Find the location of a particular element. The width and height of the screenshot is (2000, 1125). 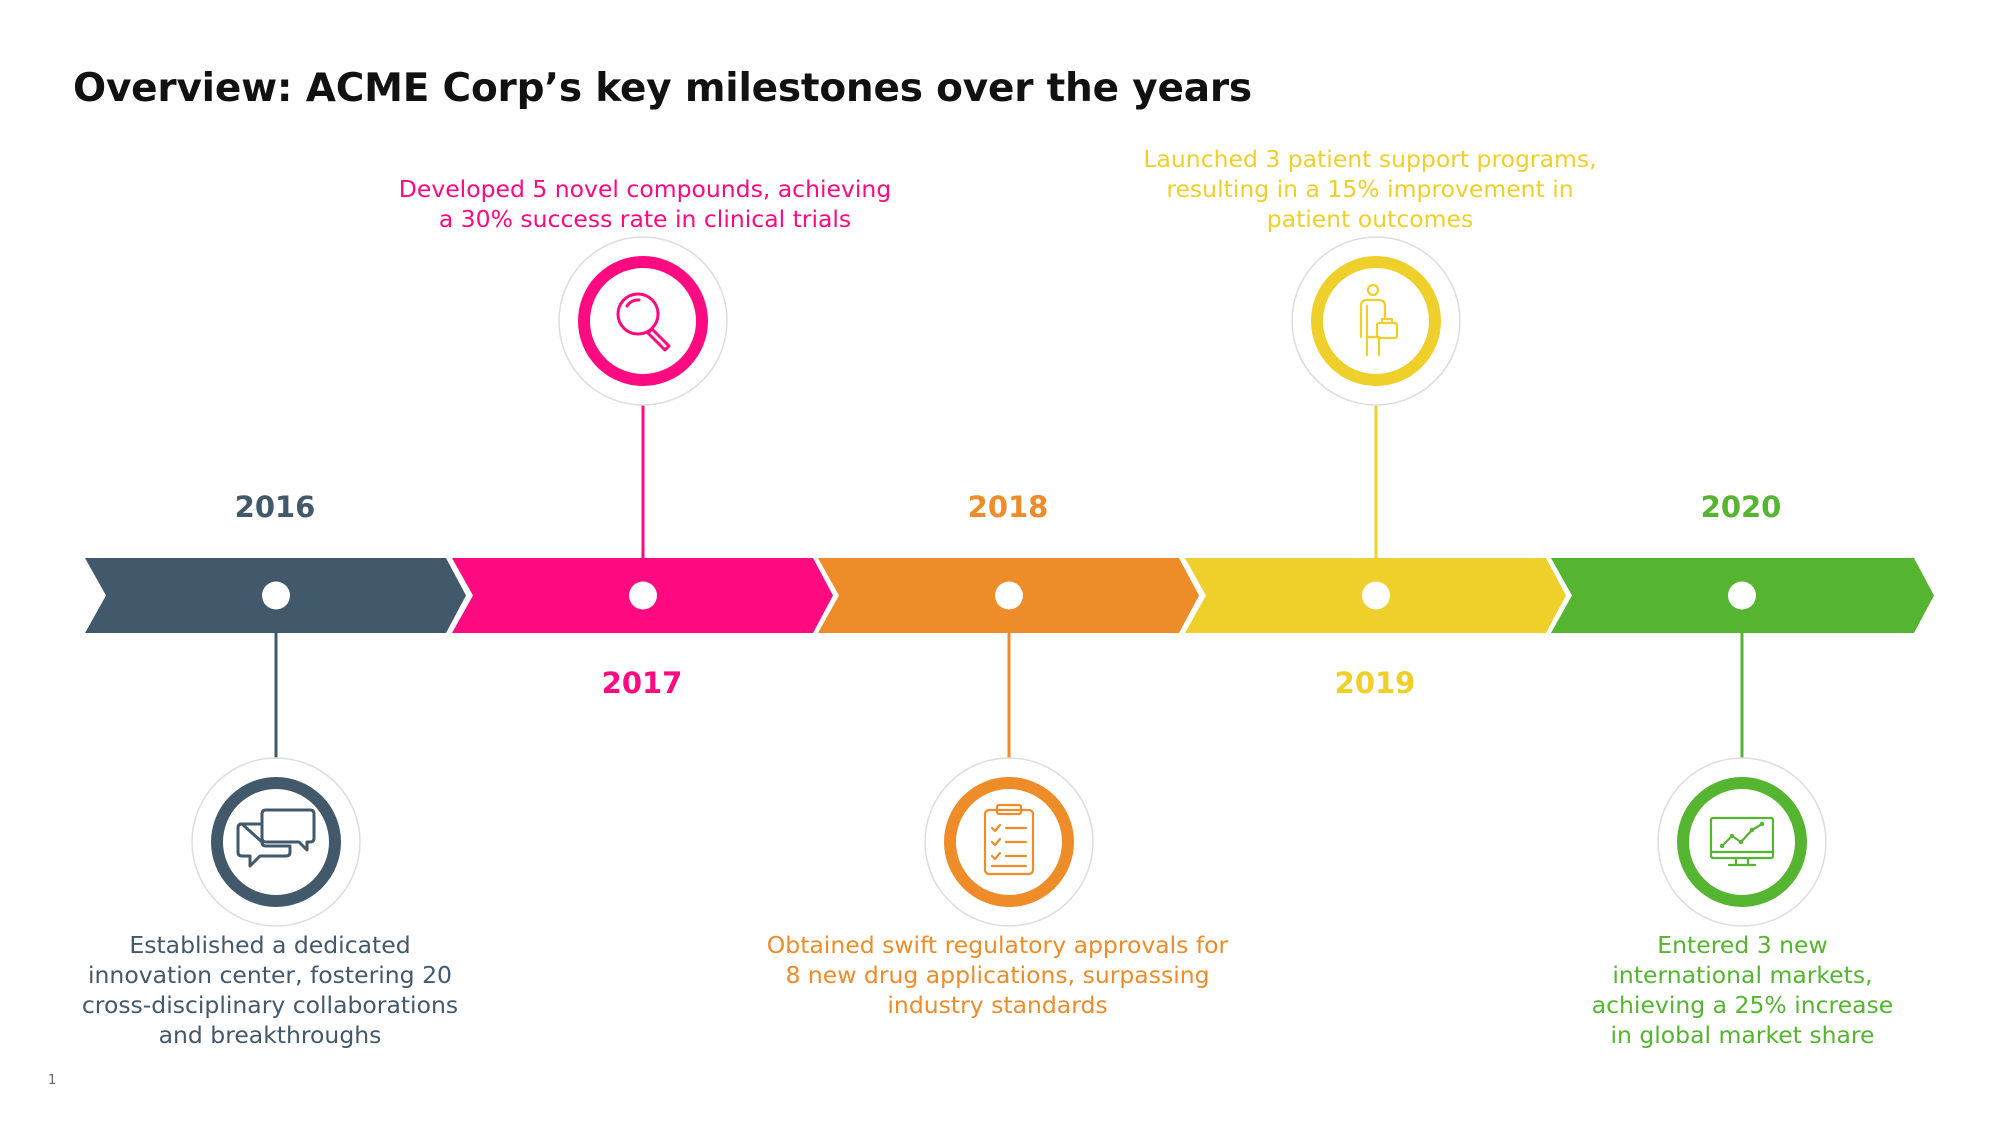

year-label-2016: 2016 is located at coordinates (275, 507).